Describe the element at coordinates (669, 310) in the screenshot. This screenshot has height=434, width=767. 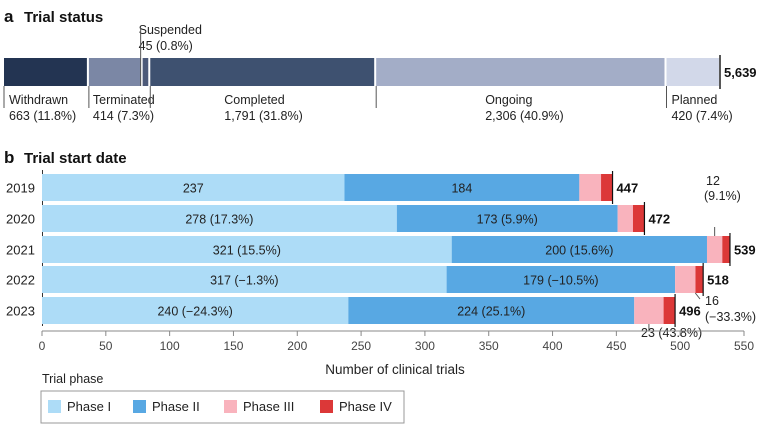
I see `bar-phase4-2023` at that location.